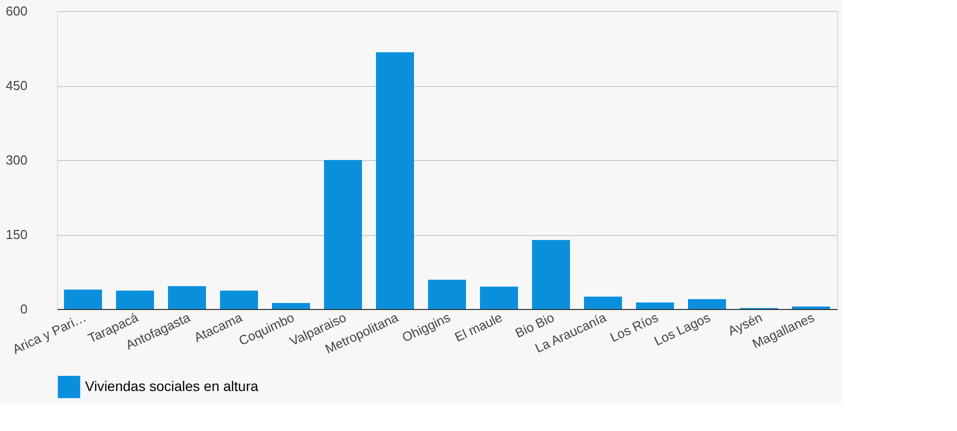 This screenshot has width=957, height=431. I want to click on y-tick-label: 600, so click(17, 11).